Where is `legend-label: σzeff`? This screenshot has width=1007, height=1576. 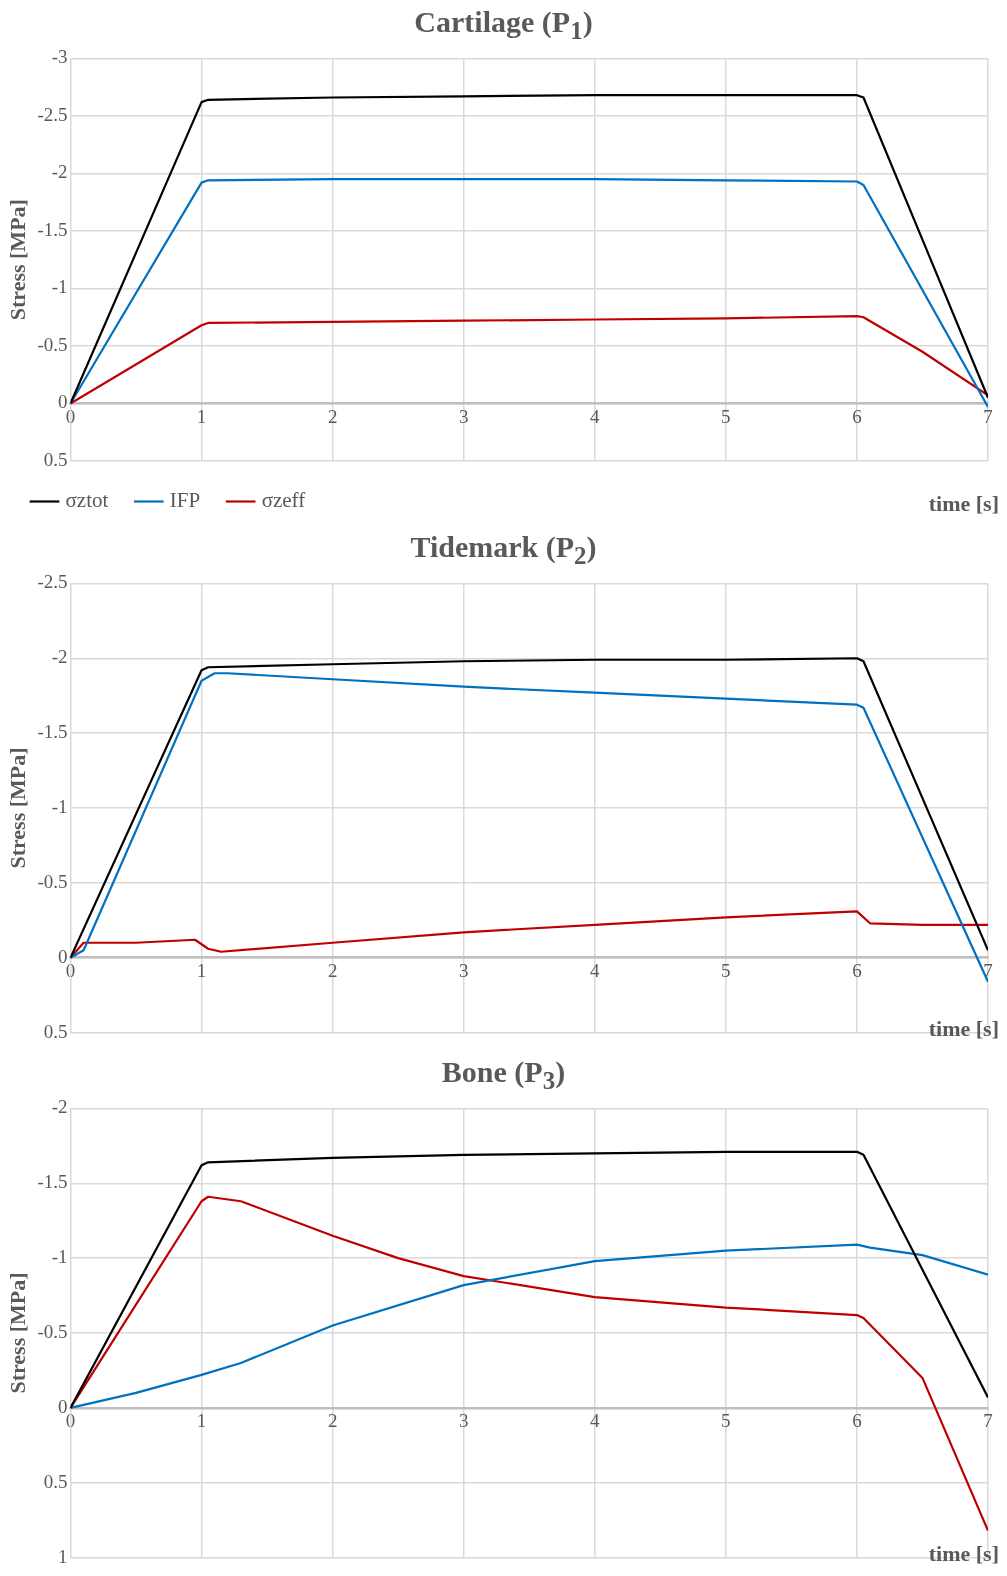
legend-label: σzeff is located at coordinates (283, 500).